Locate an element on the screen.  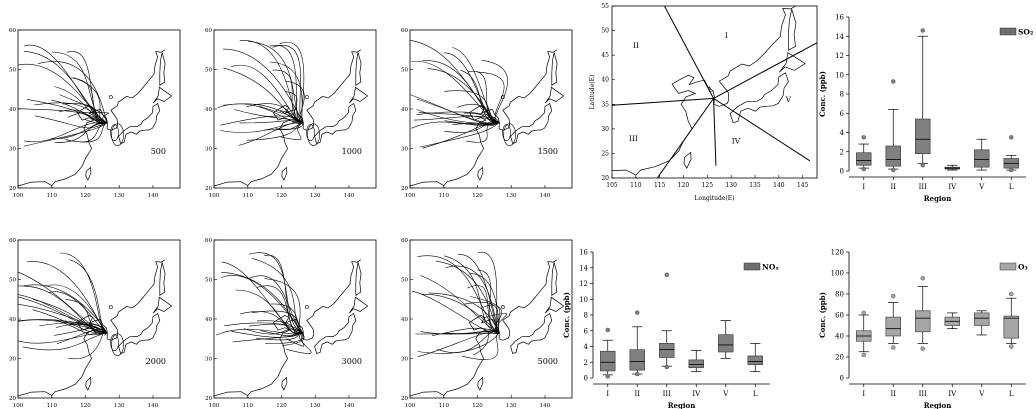
x-tick-label: 105 is located at coordinates (612, 185).